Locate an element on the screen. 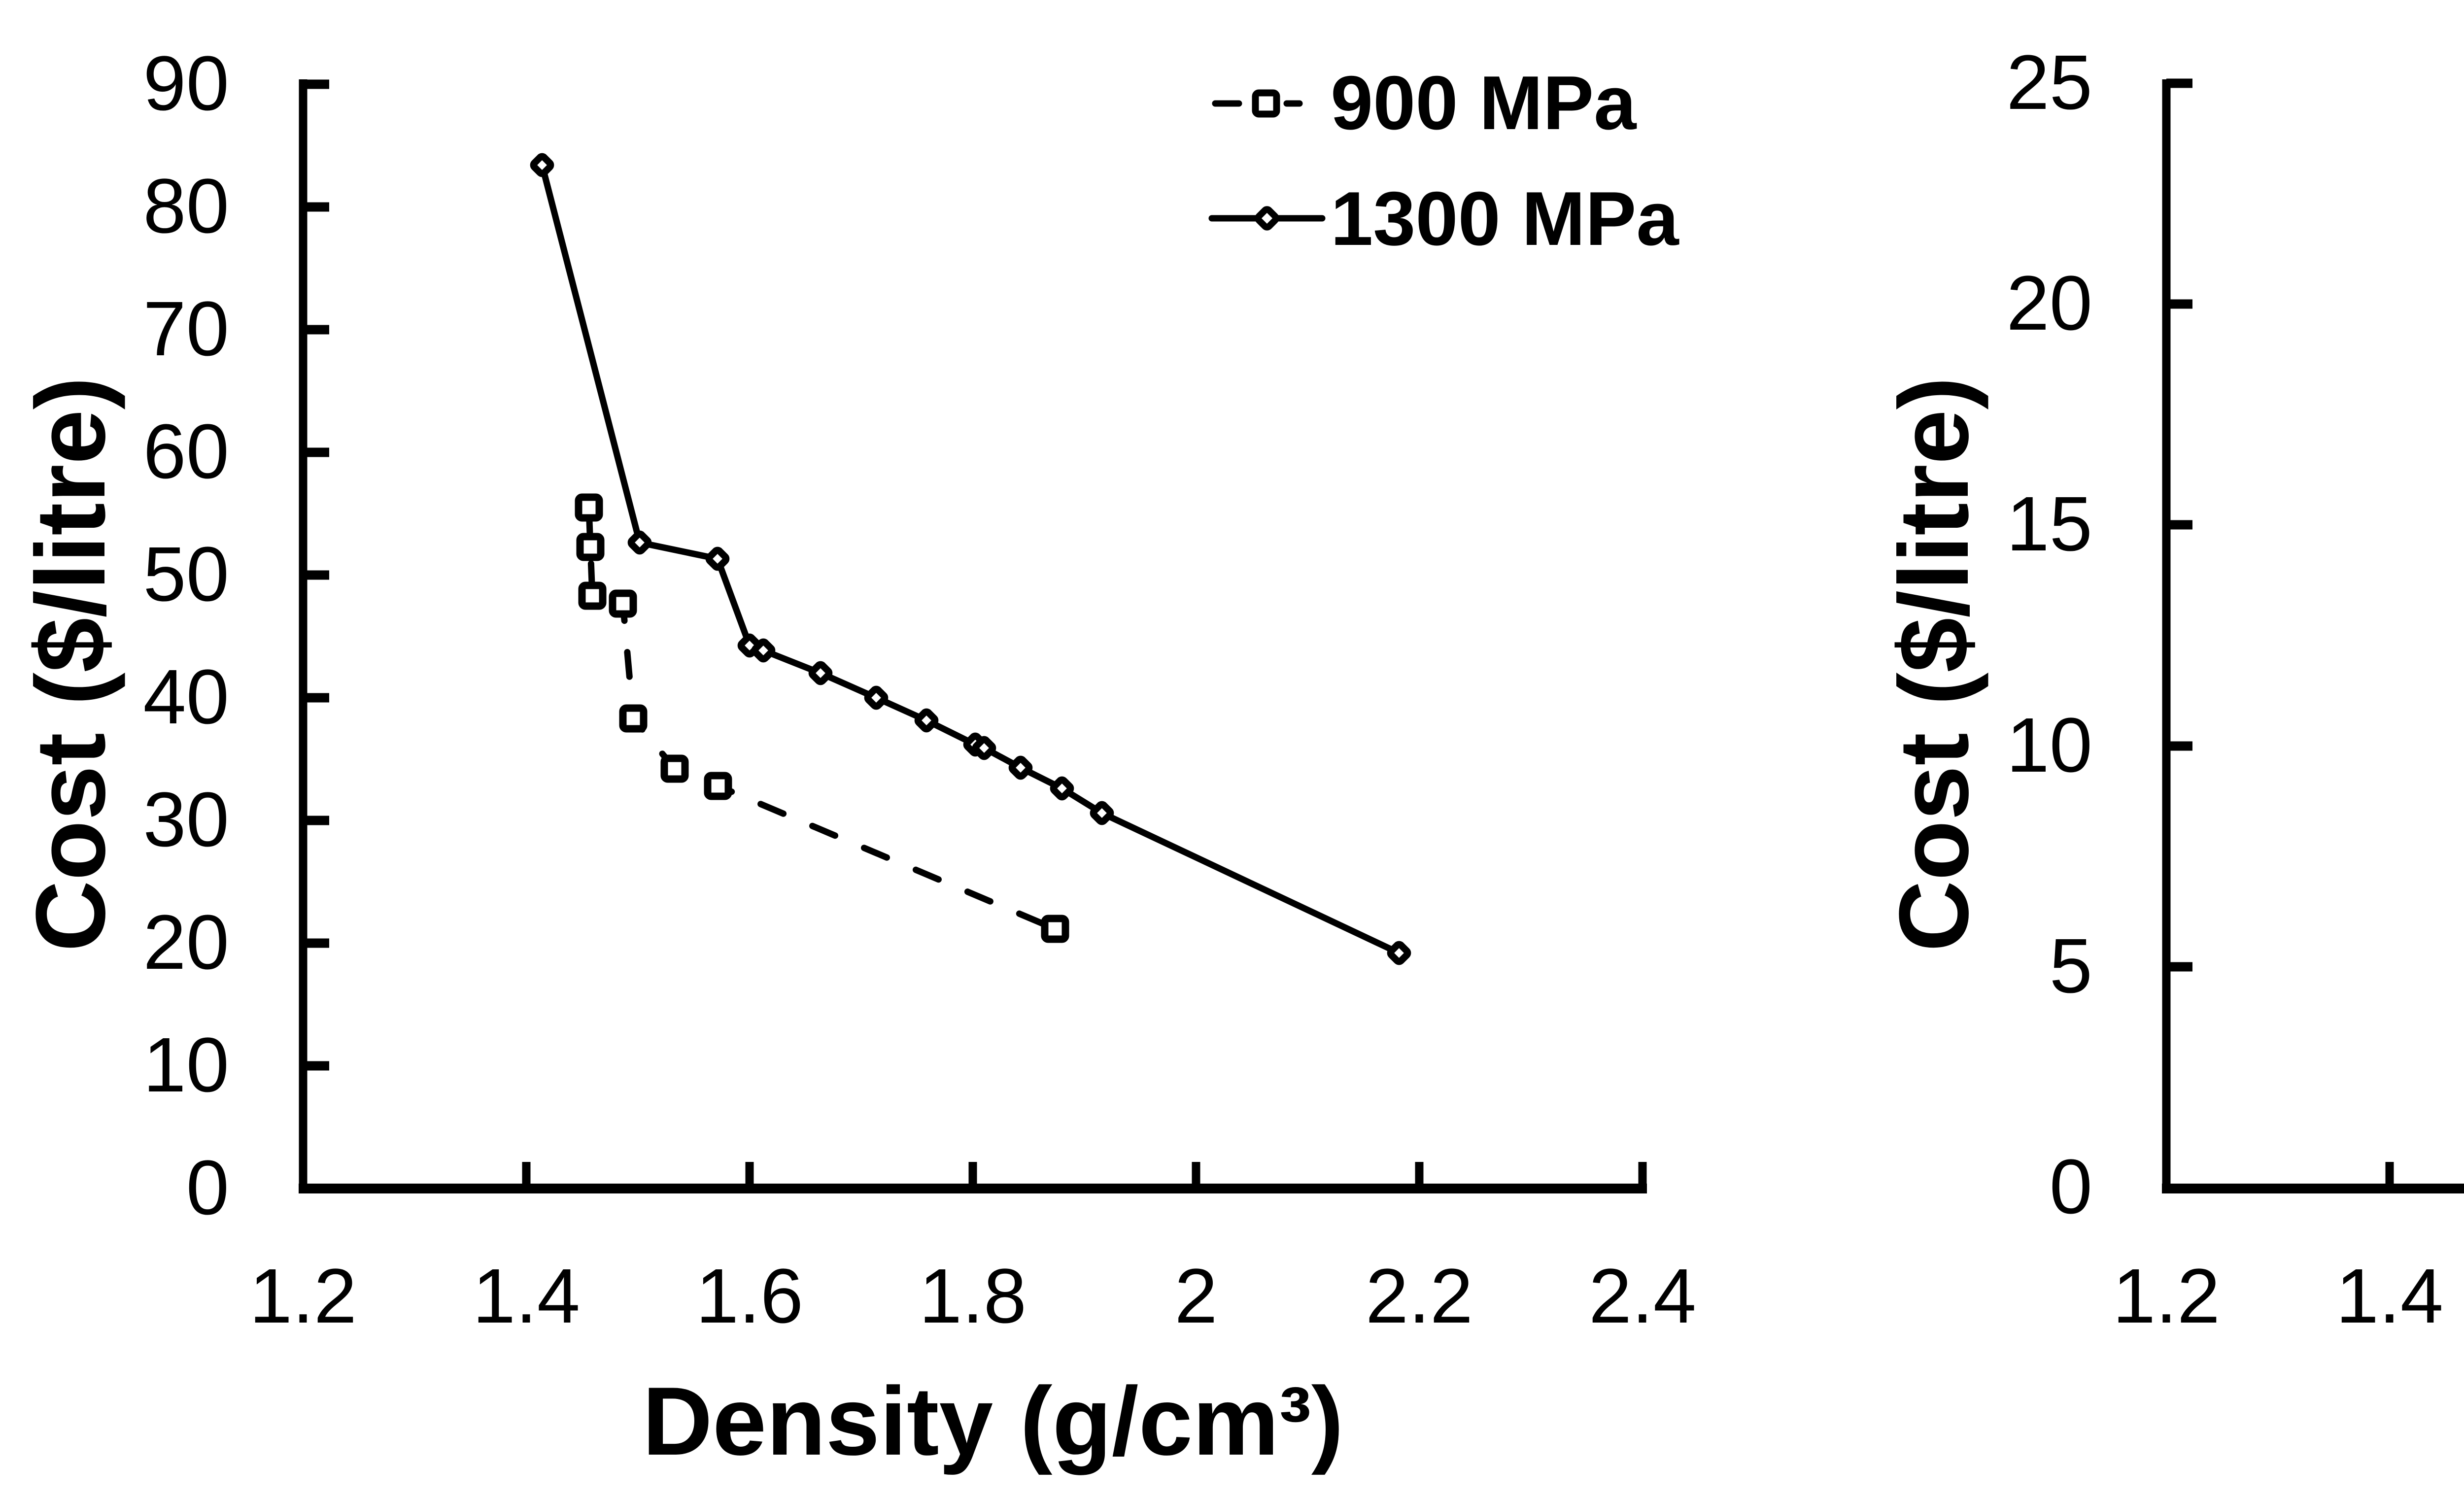  svg-text: 1300 MPa is located at coordinates (1505, 218).